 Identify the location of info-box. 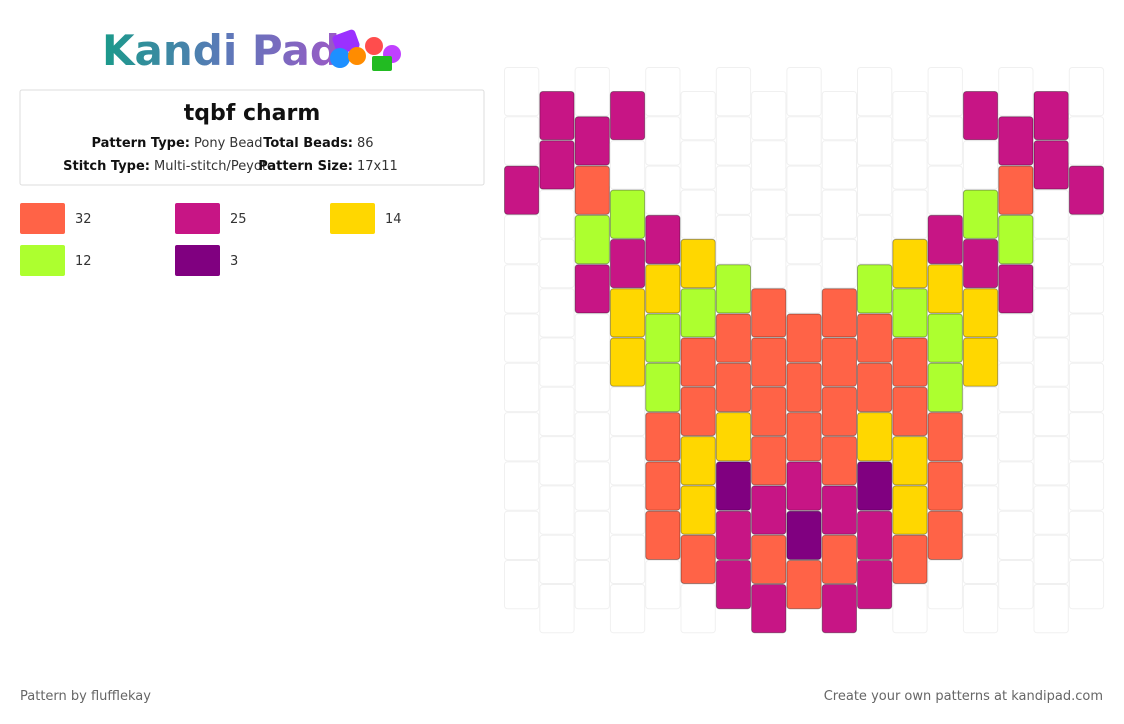
(252, 137).